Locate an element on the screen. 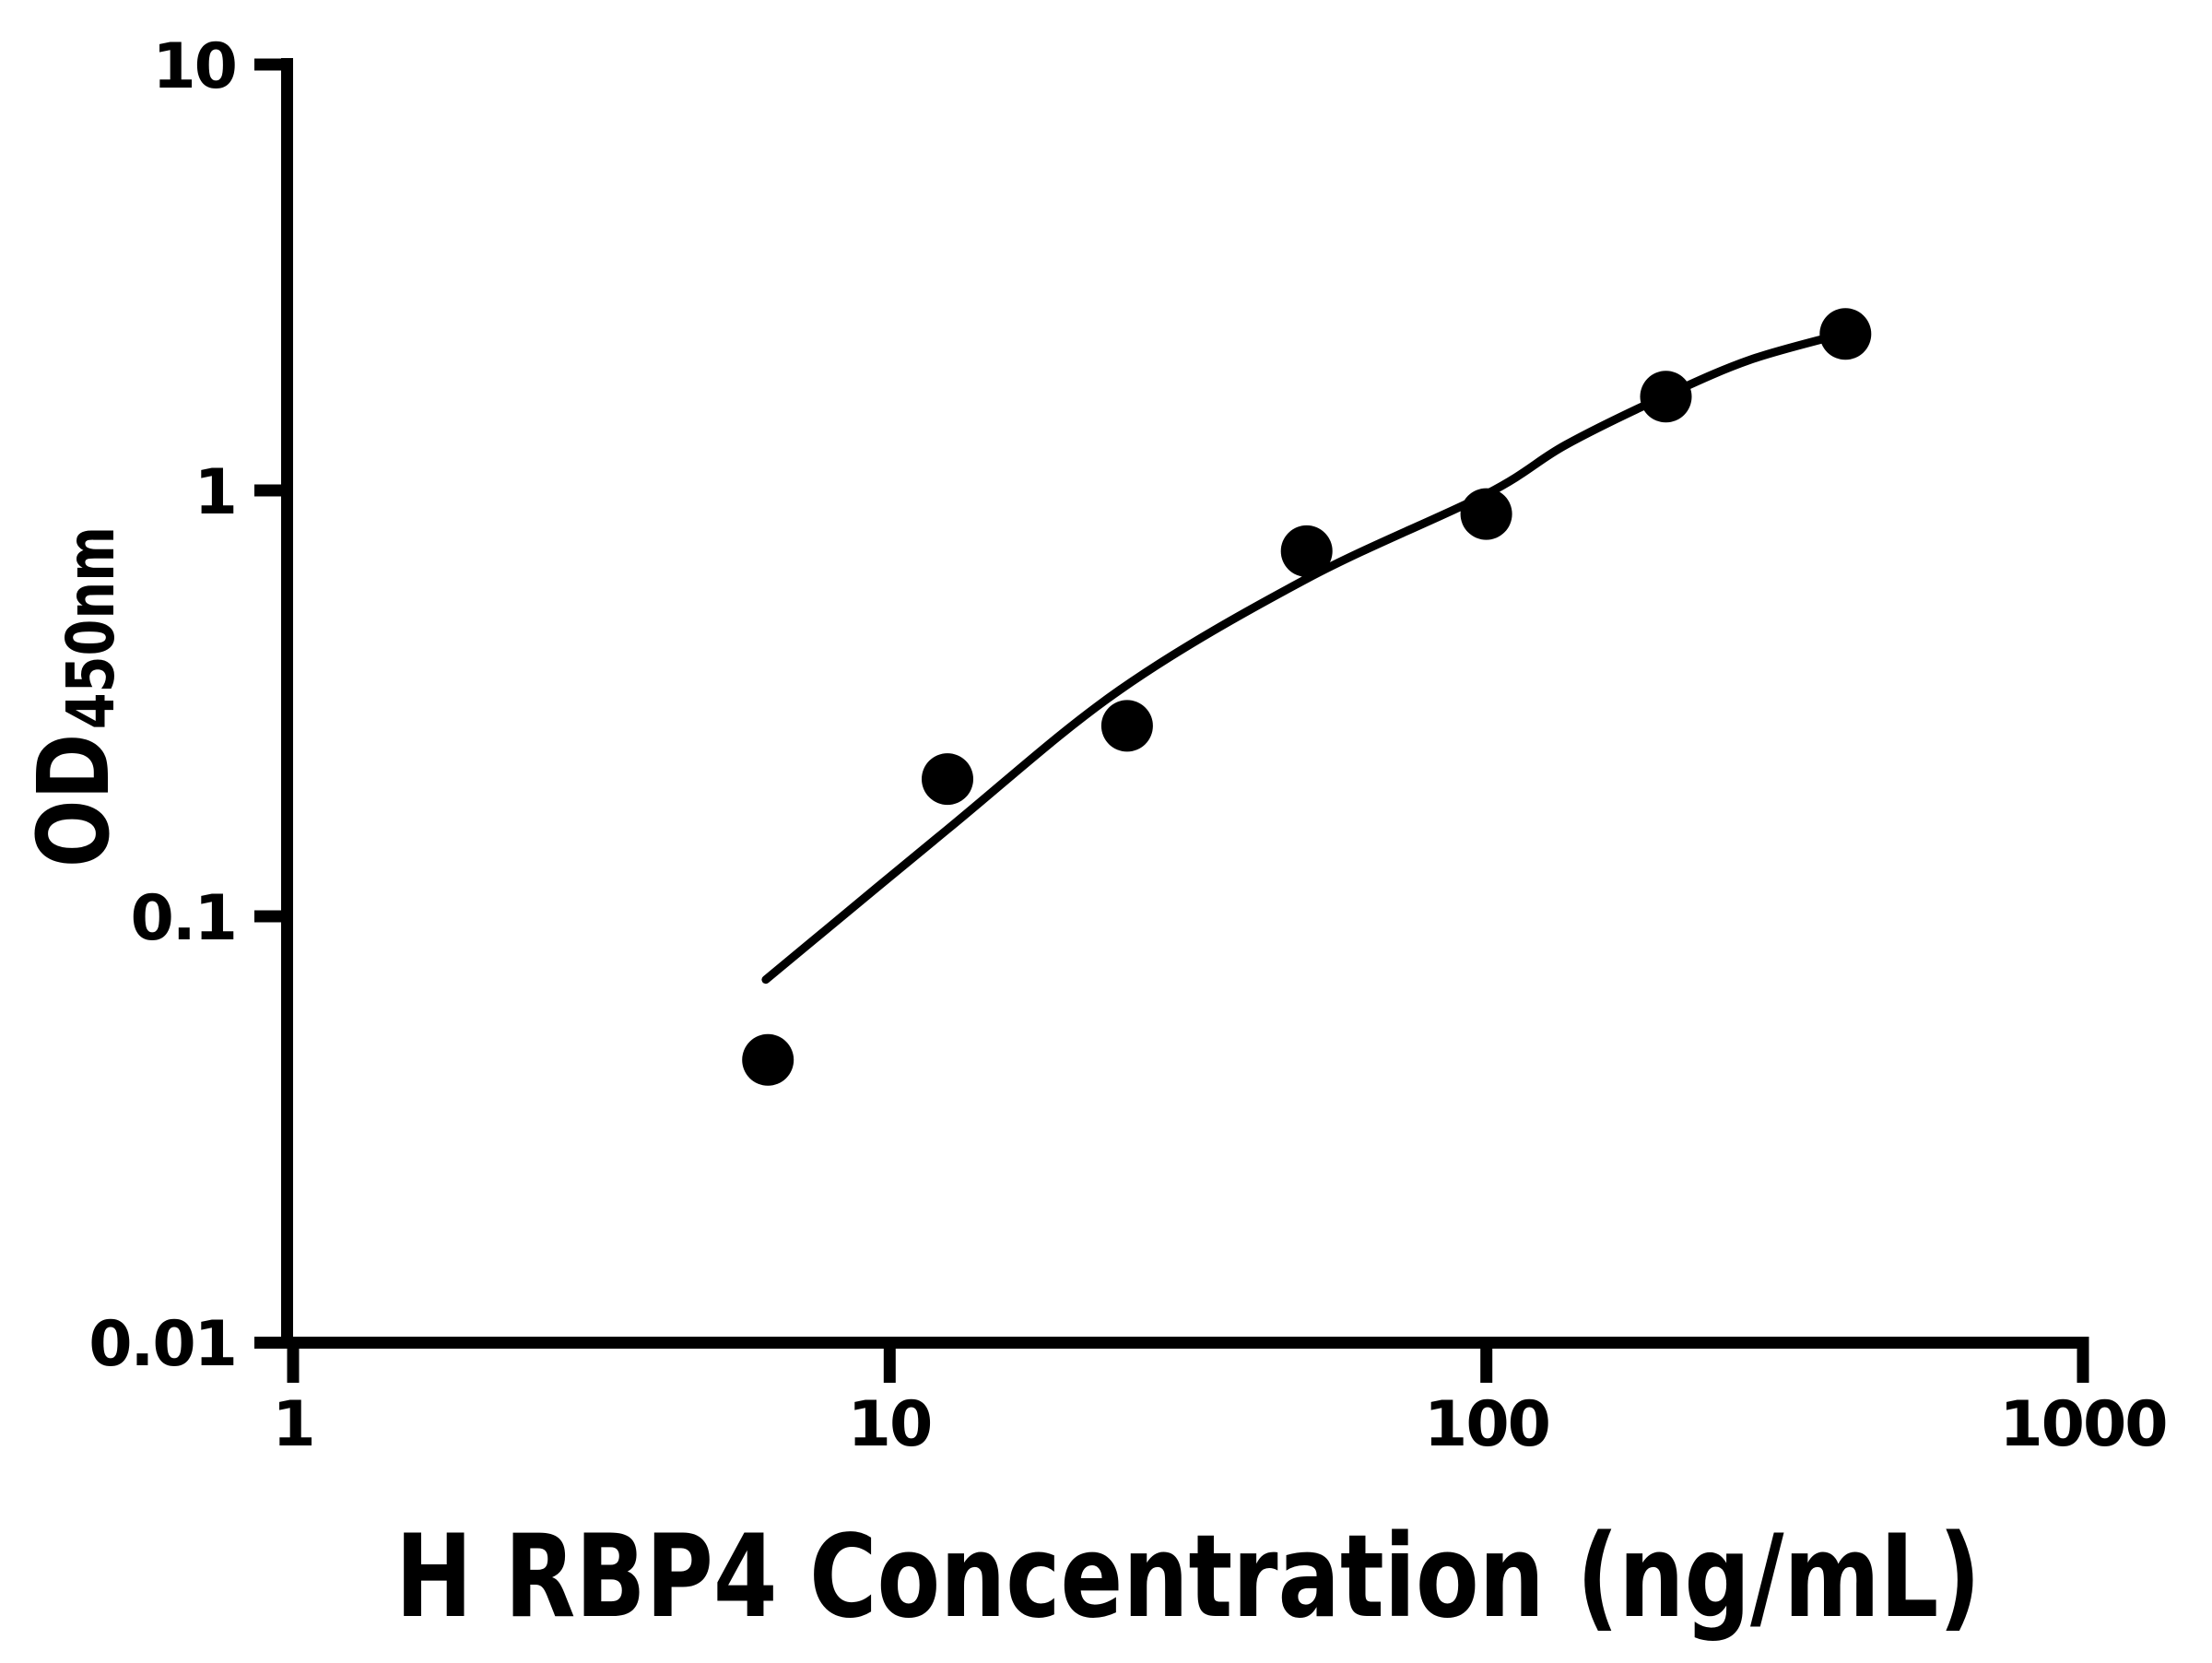 The width and height of the screenshot is (2212, 1663). y-axis-title: OD 450nm is located at coordinates (75, 696).